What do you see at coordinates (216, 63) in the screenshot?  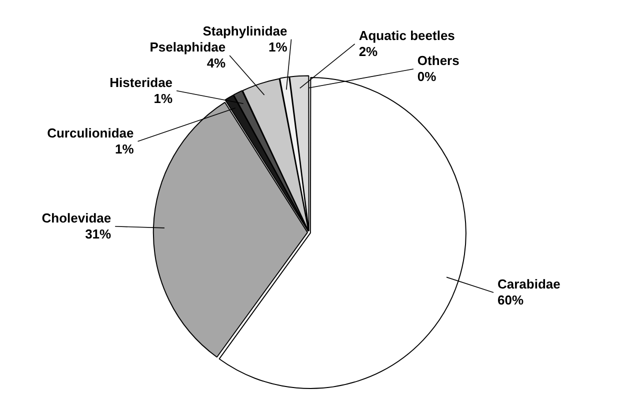 I see `data-label: 4%` at bounding box center [216, 63].